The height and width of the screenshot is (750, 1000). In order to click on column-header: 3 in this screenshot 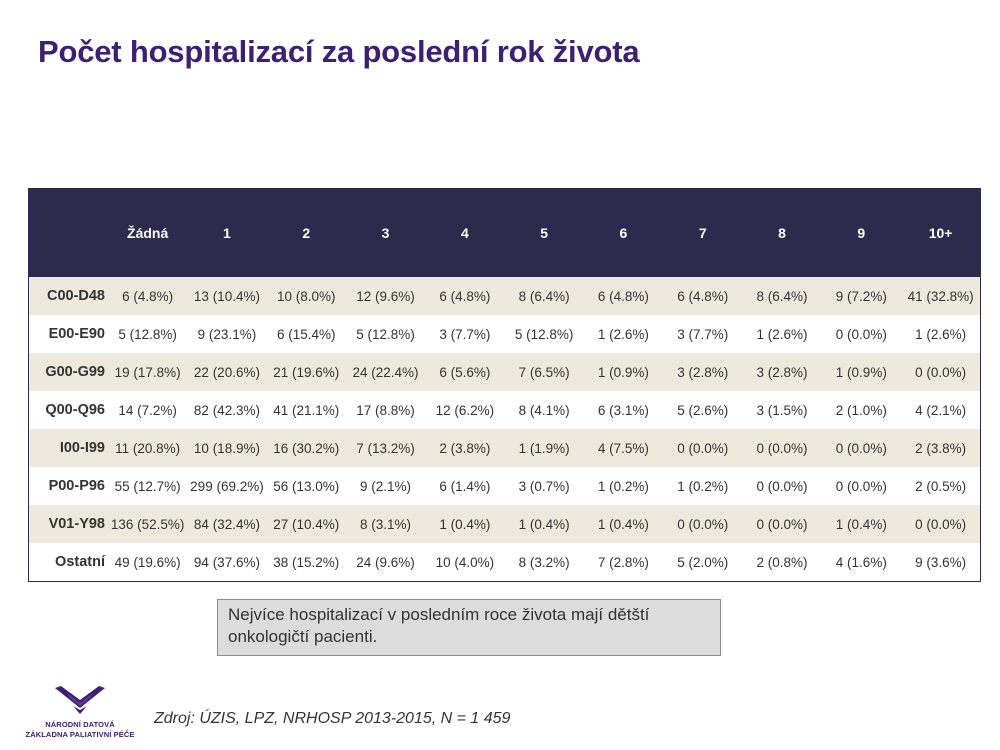, I will do `click(385, 233)`.